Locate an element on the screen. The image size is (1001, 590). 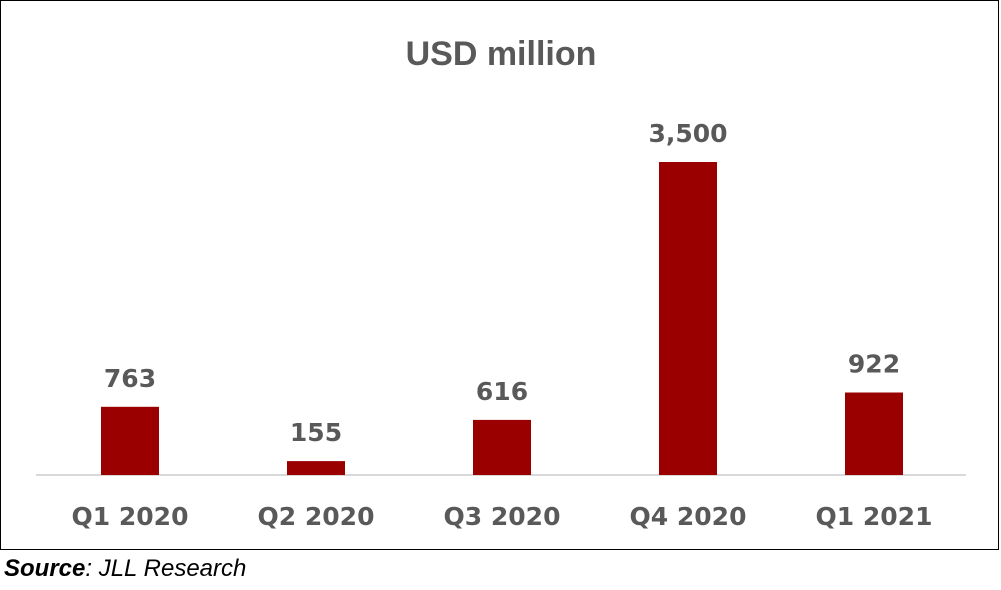
source-label: Source is located at coordinates (45, 568).